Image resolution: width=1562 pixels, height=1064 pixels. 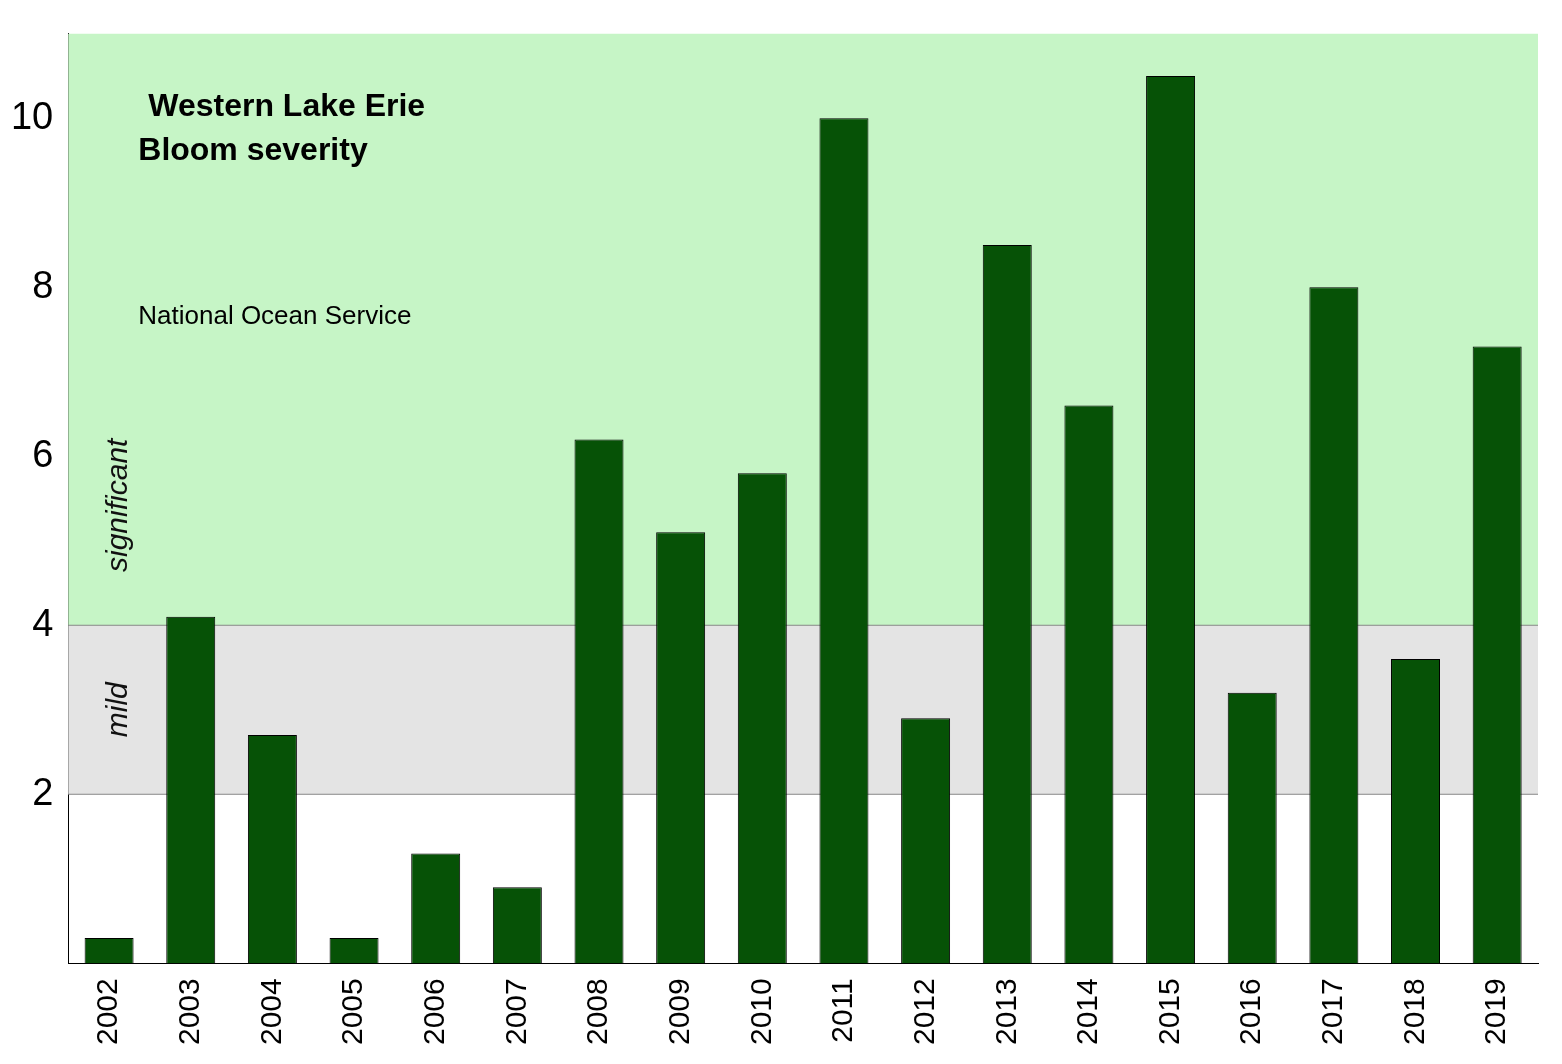 I want to click on x-tick-label: 2006, so click(x=433, y=1012).